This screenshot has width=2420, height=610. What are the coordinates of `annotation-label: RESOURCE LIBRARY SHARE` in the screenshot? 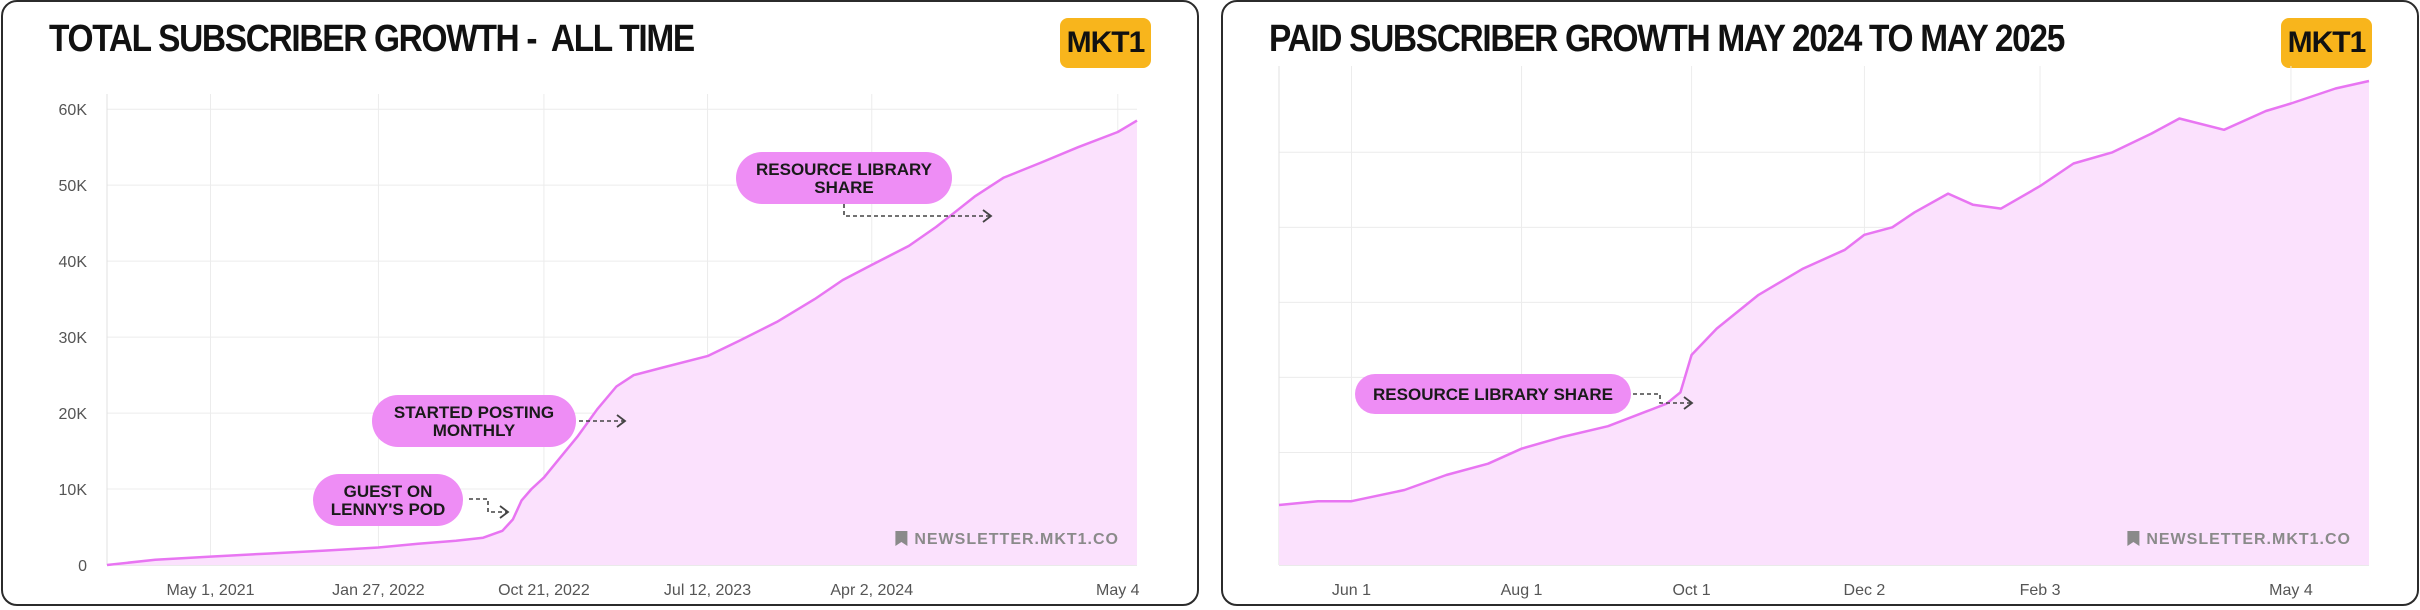 It's located at (1493, 394).